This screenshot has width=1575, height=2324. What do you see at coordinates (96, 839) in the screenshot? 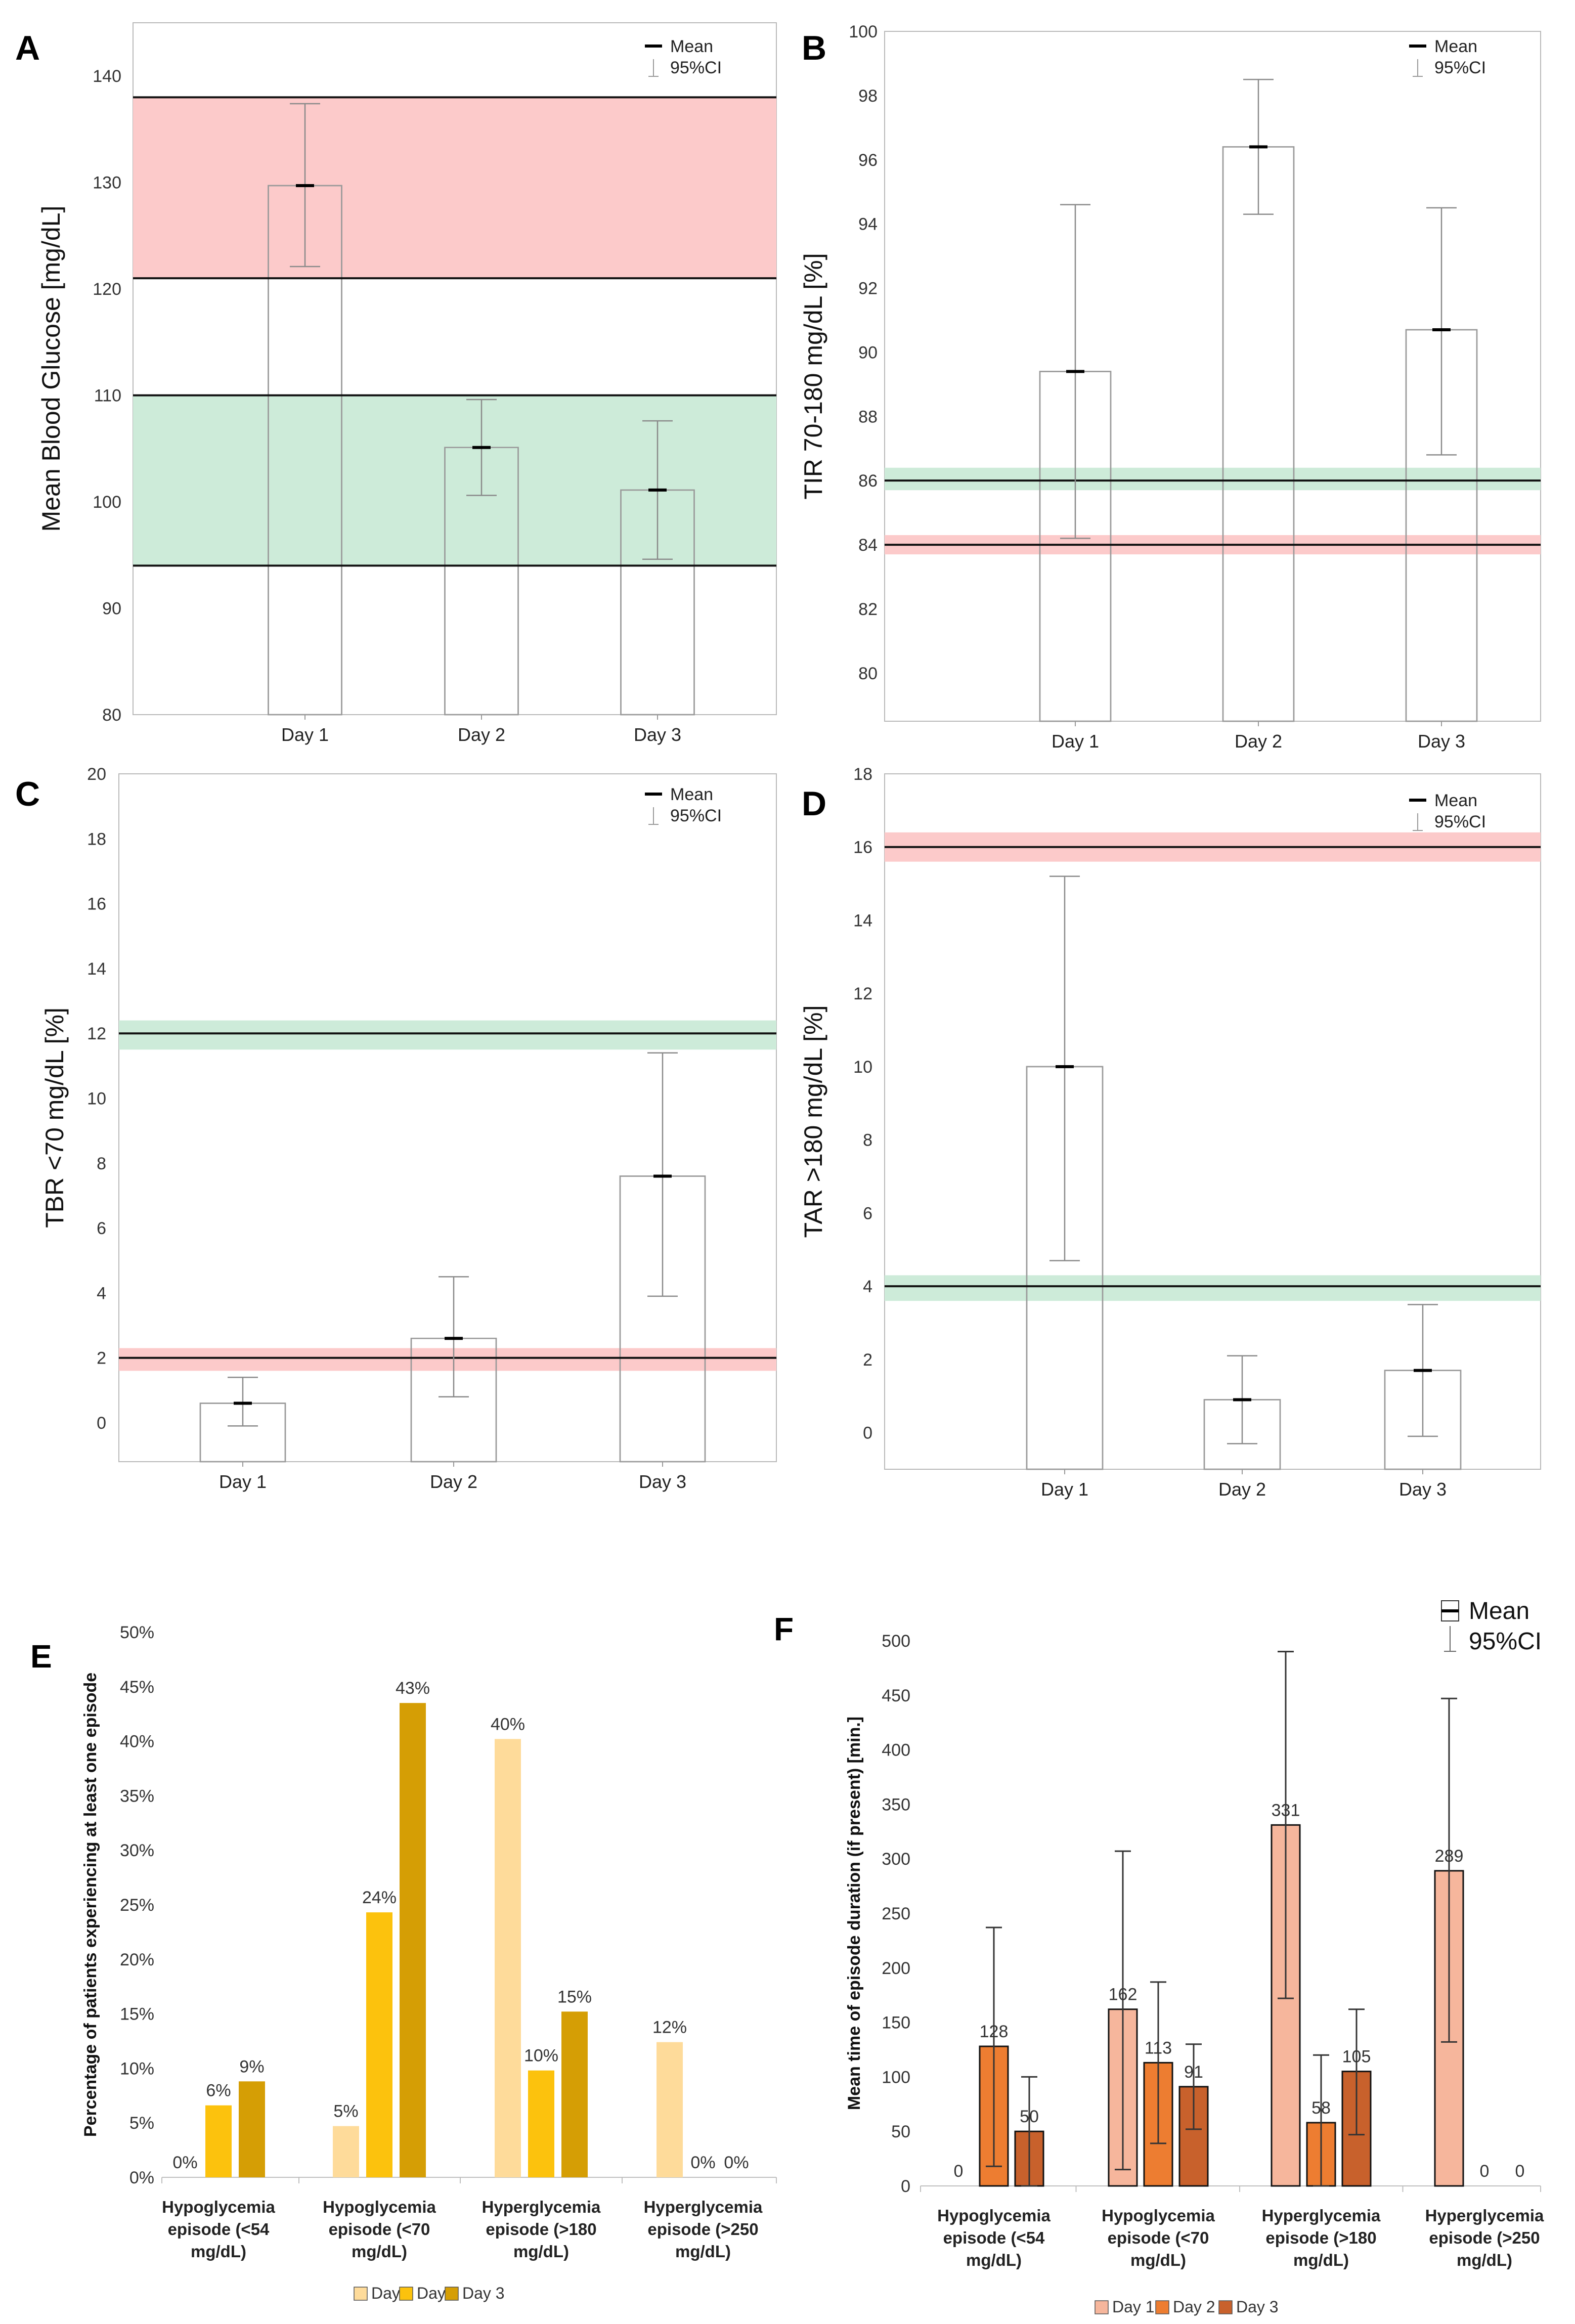
I see `y-tick-label: 18` at bounding box center [96, 839].